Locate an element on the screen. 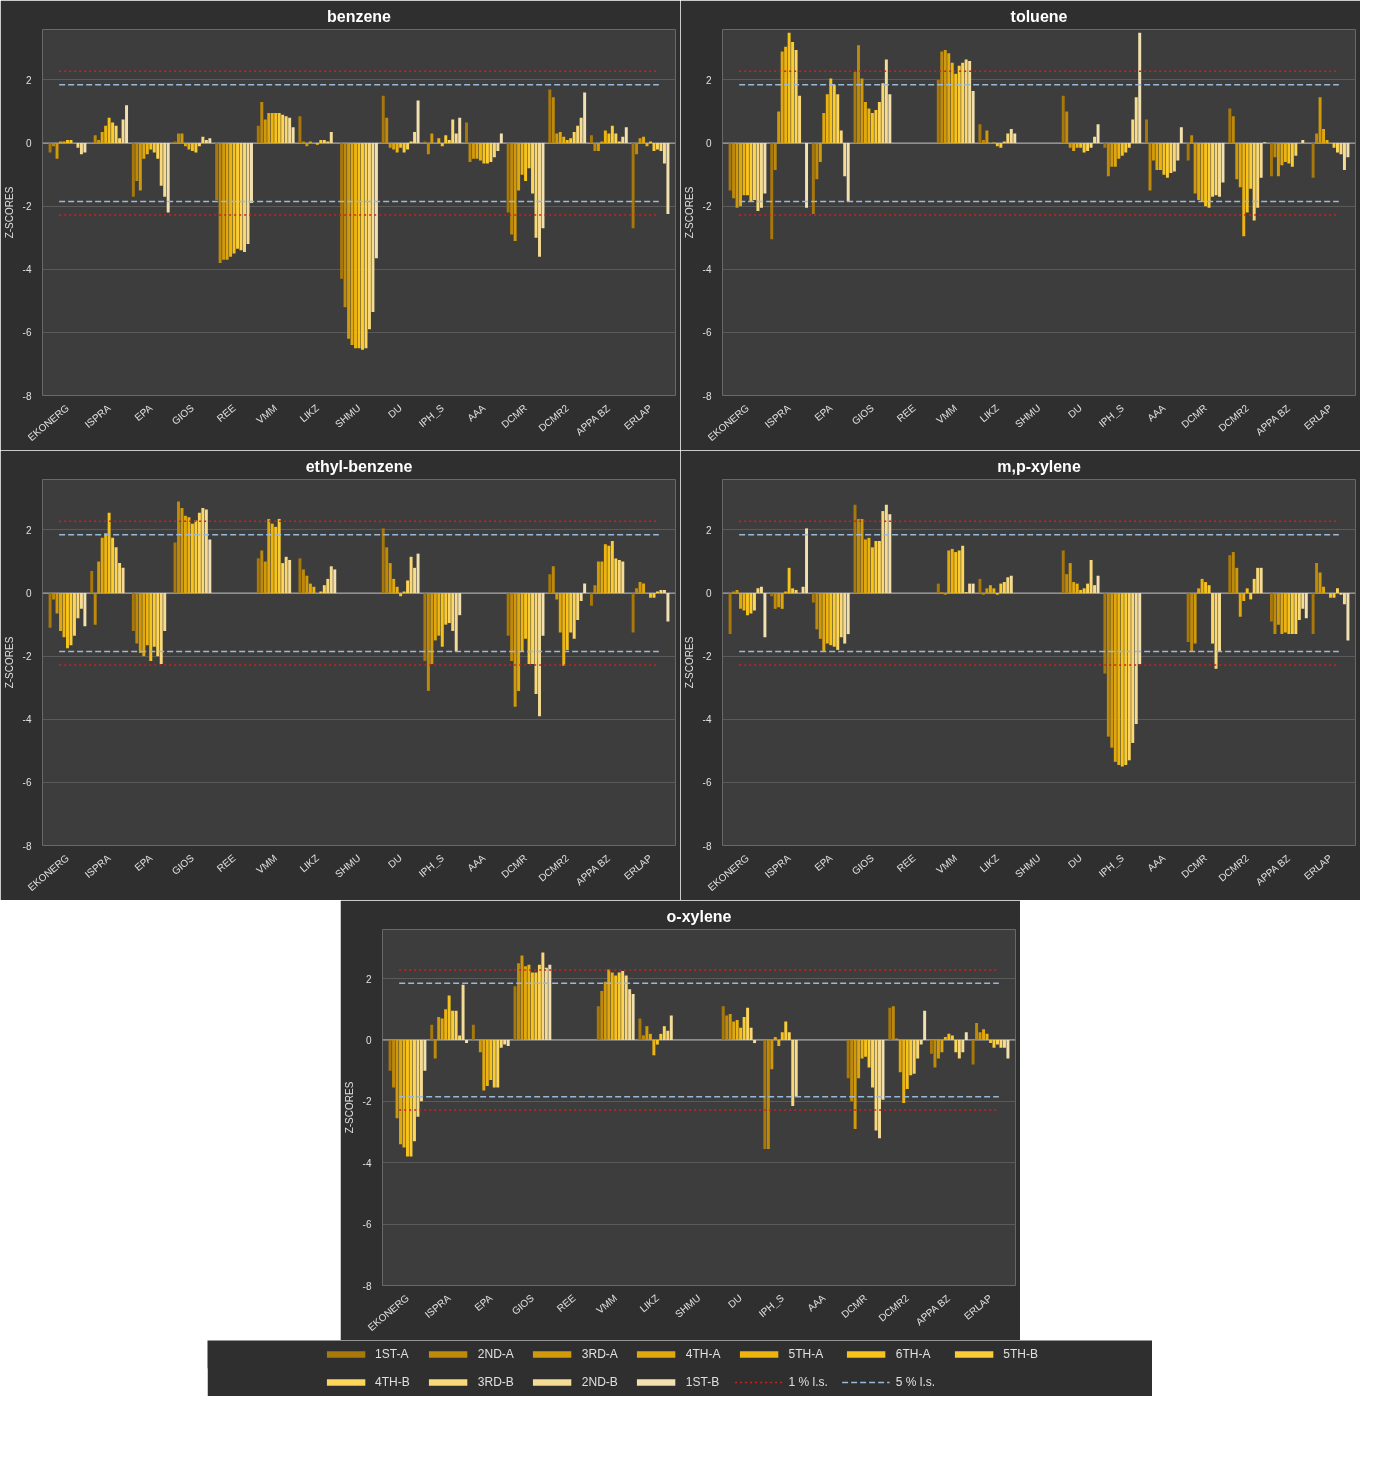 Image resolution: width=1386 pixels, height=1470 pixels. chart-title: m,p-xylene is located at coordinates (1039, 466).